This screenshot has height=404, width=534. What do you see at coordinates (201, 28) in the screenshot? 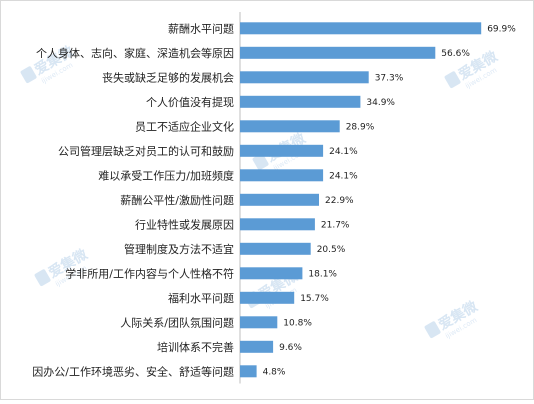
I see `category-label: 薪酬水平问题` at bounding box center [201, 28].